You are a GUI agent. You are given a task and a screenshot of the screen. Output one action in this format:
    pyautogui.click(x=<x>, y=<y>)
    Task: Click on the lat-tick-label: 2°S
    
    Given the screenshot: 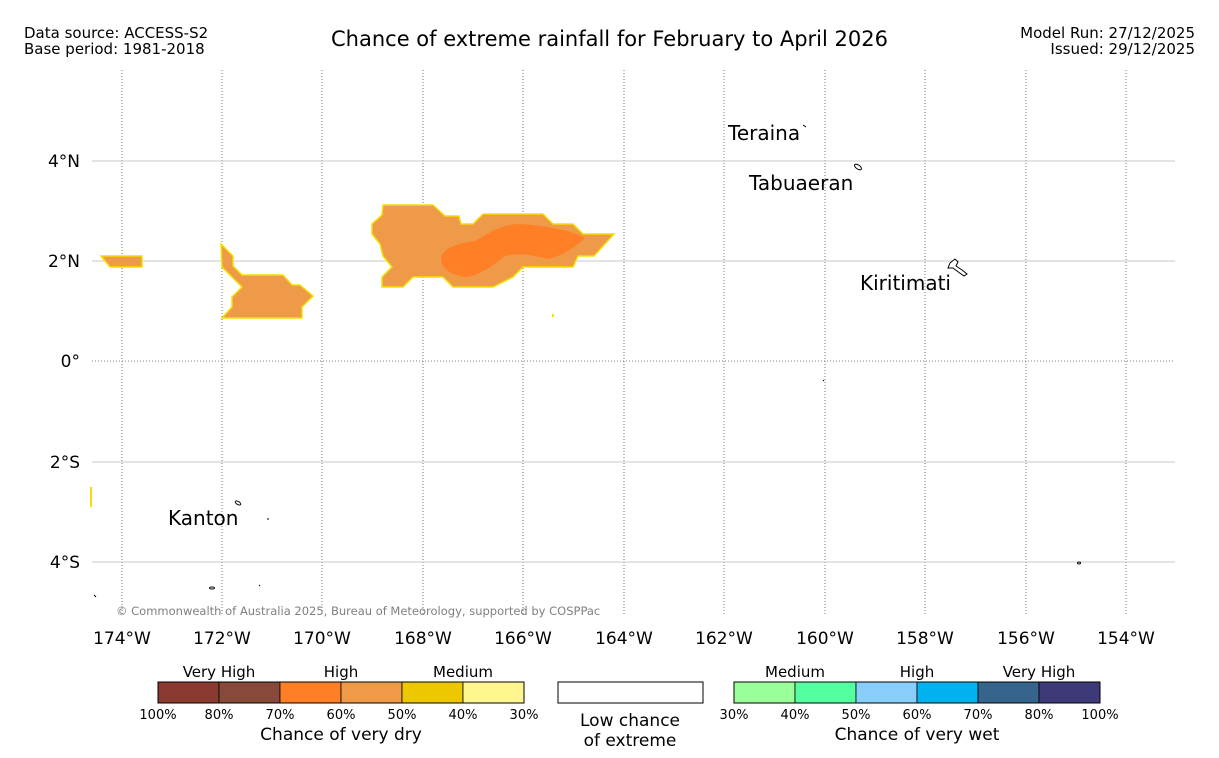 What is the action you would take?
    pyautogui.click(x=65, y=463)
    